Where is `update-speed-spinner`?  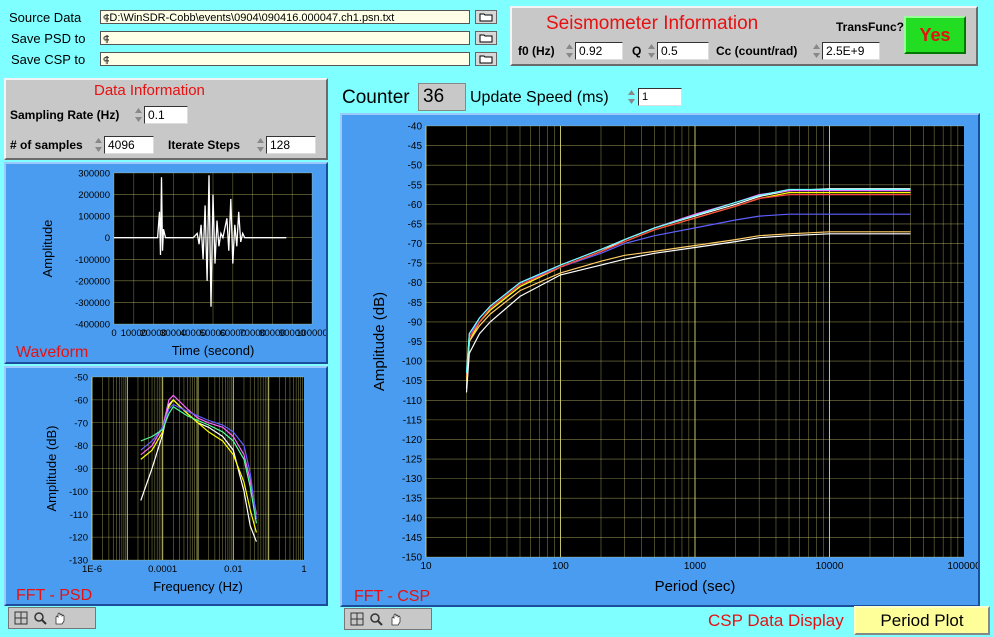
update-speed-spinner is located at coordinates (631, 97).